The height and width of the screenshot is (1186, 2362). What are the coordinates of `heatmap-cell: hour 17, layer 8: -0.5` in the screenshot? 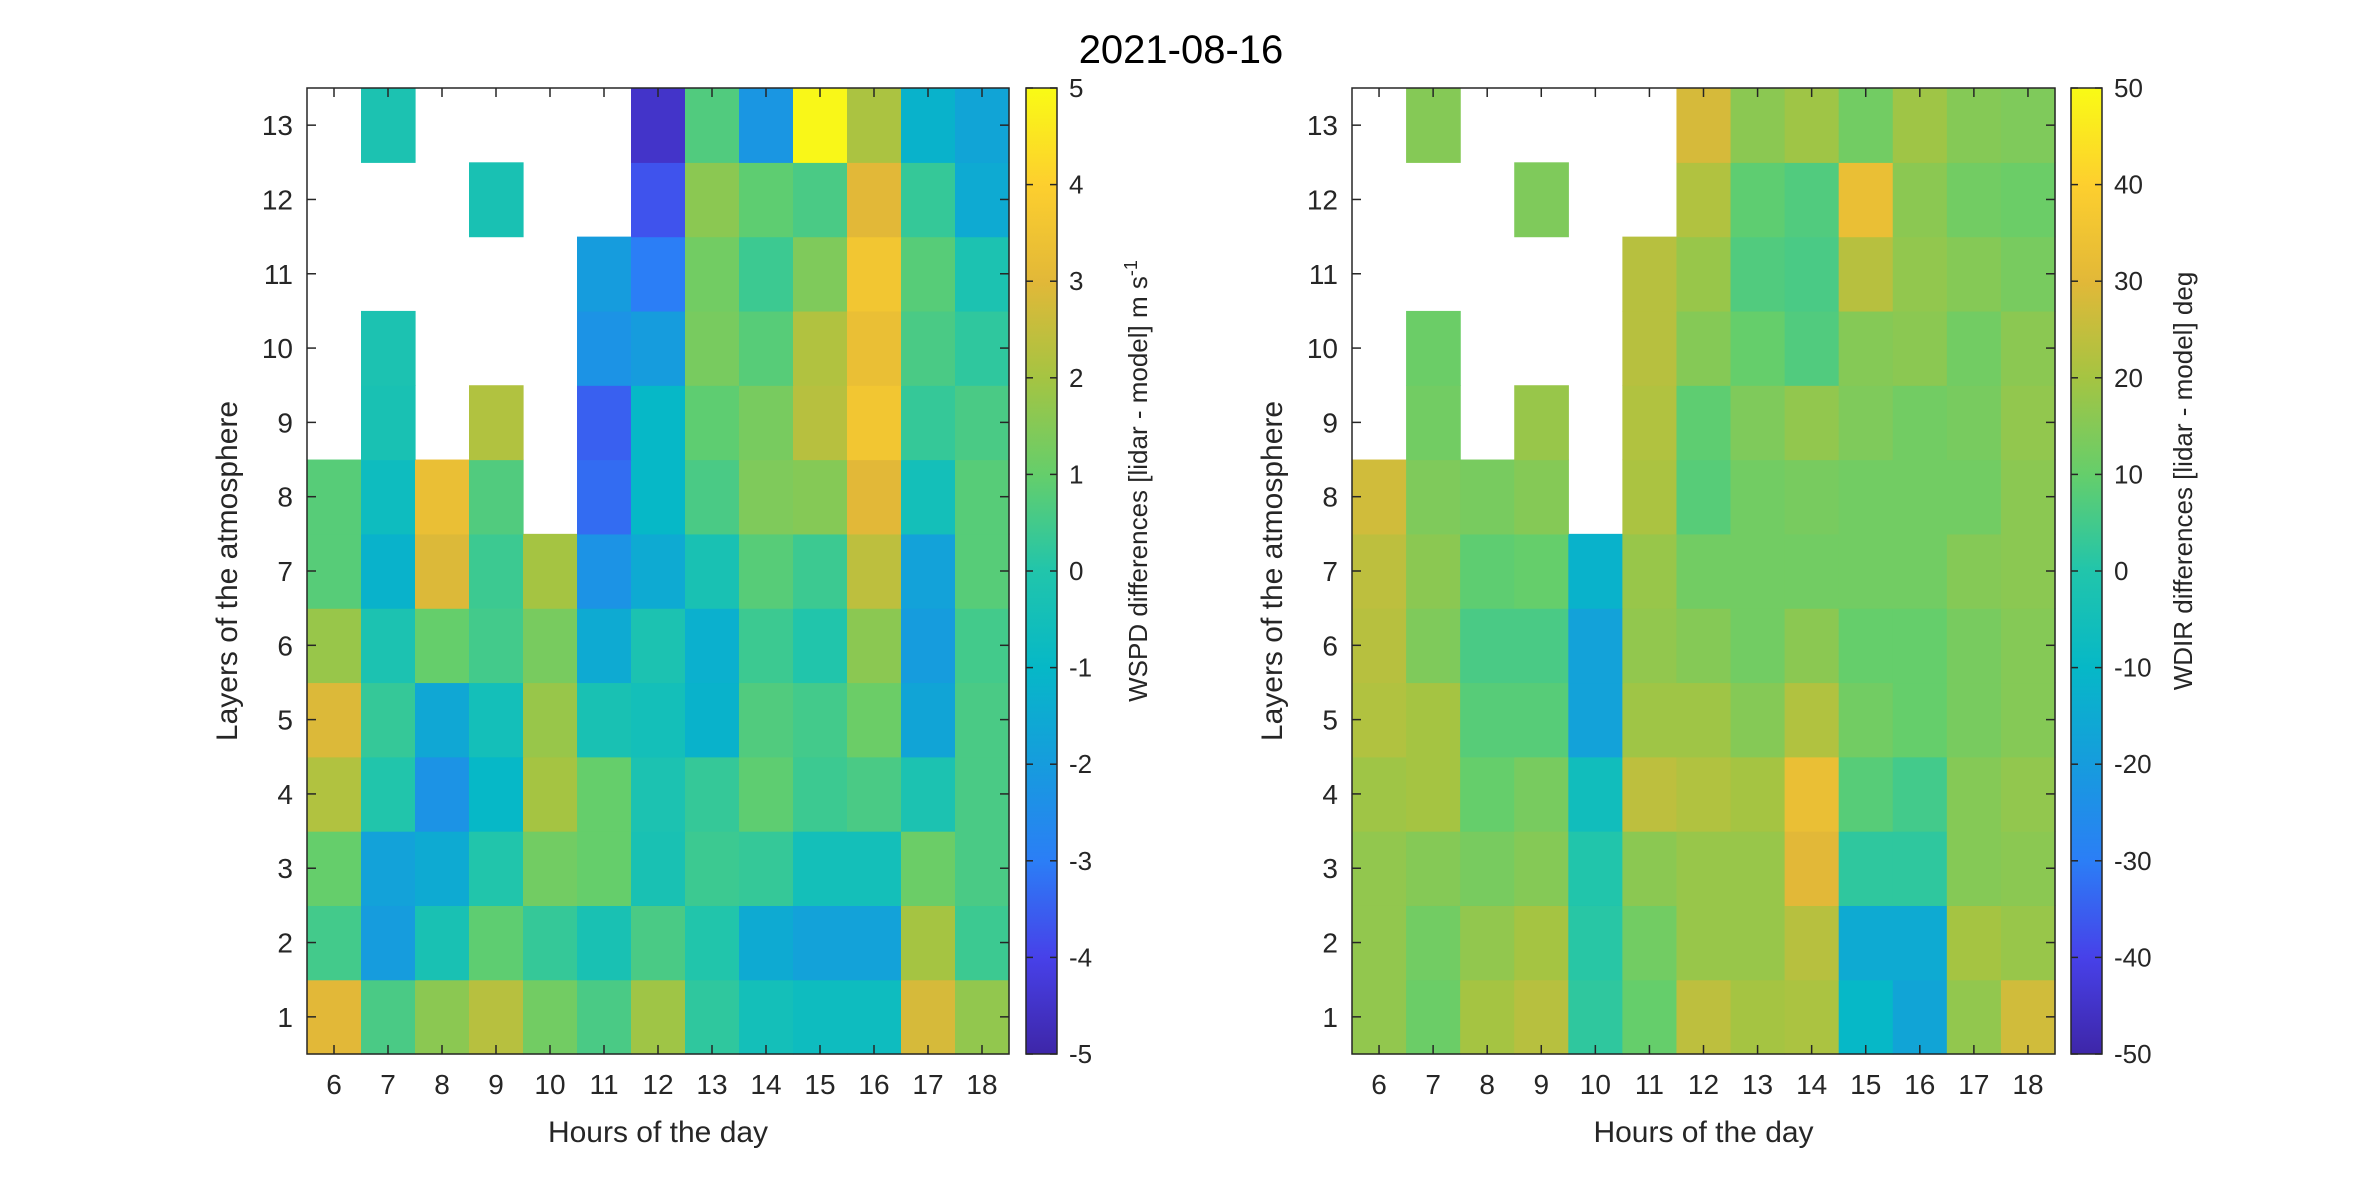 It's located at (928, 497).